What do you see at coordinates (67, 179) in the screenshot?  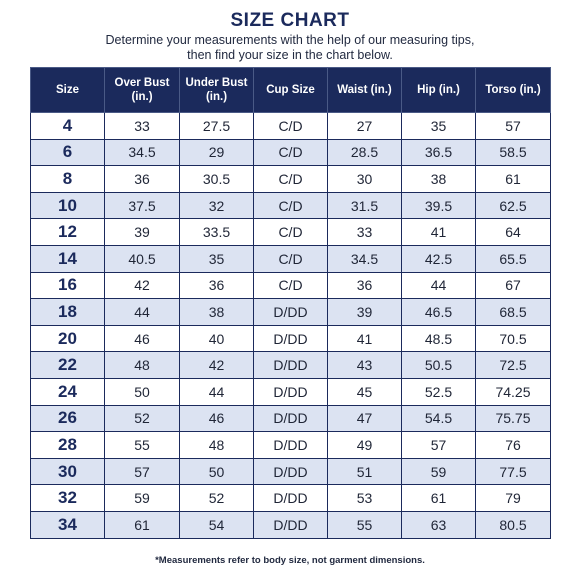 I see `size-cell: 8` at bounding box center [67, 179].